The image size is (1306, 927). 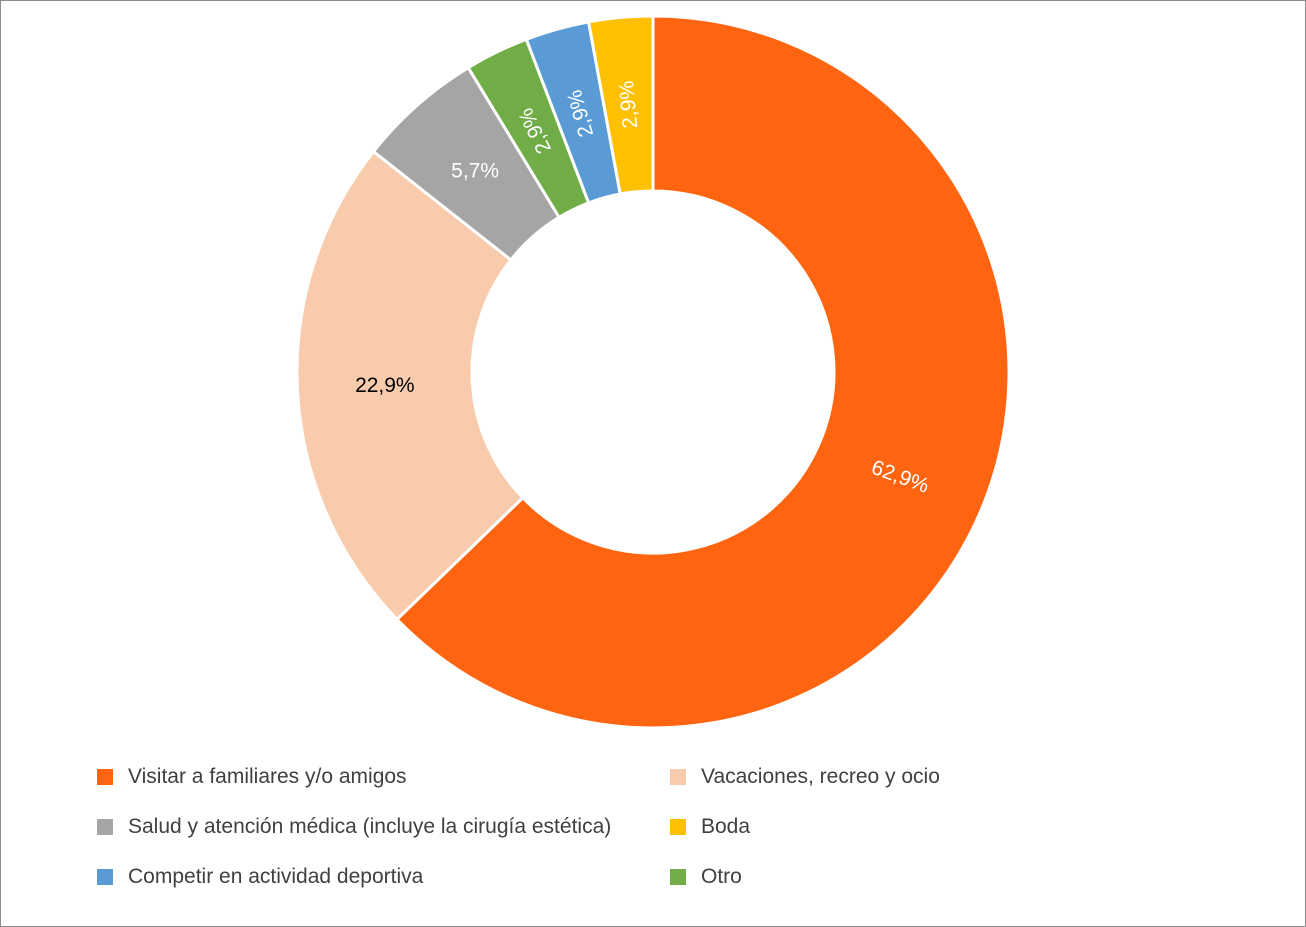 I want to click on data-label-1: 22,9%, so click(x=385, y=385).